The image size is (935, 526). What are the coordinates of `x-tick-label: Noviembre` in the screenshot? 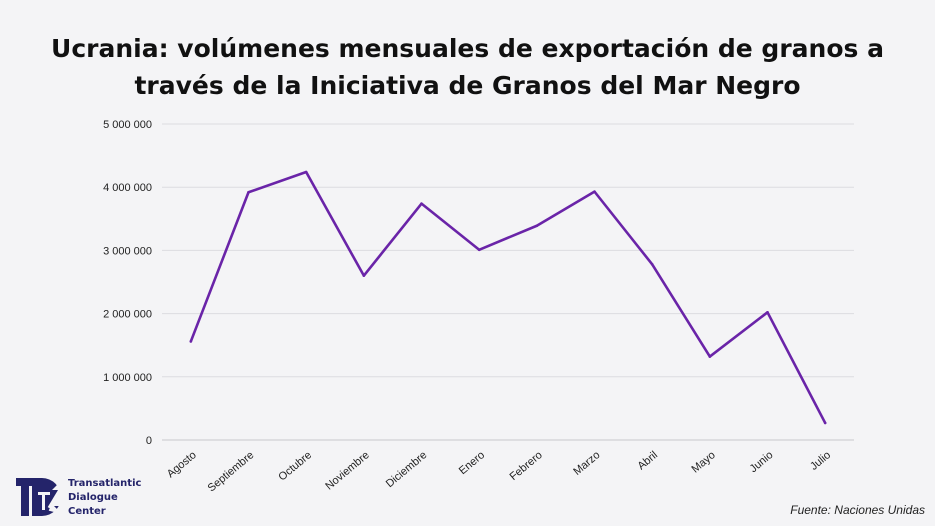 It's located at (347, 470).